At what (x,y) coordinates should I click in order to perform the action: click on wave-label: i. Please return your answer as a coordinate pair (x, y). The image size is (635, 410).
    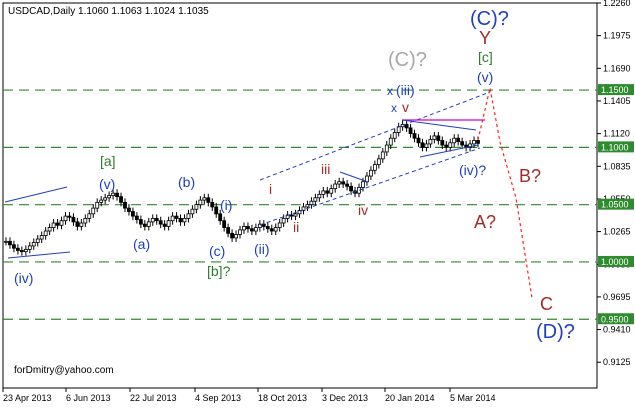
    Looking at the image, I should click on (270, 189).